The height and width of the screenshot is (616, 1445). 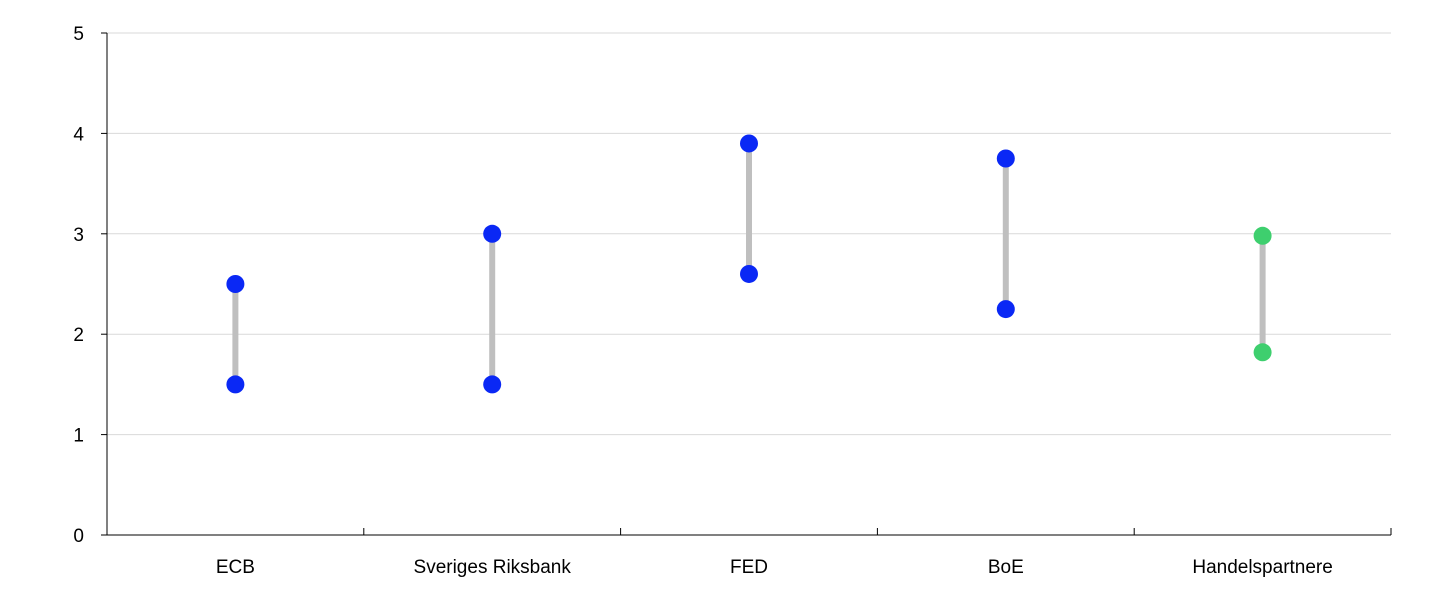 What do you see at coordinates (78, 436) in the screenshot?
I see `y-tick-label: 1` at bounding box center [78, 436].